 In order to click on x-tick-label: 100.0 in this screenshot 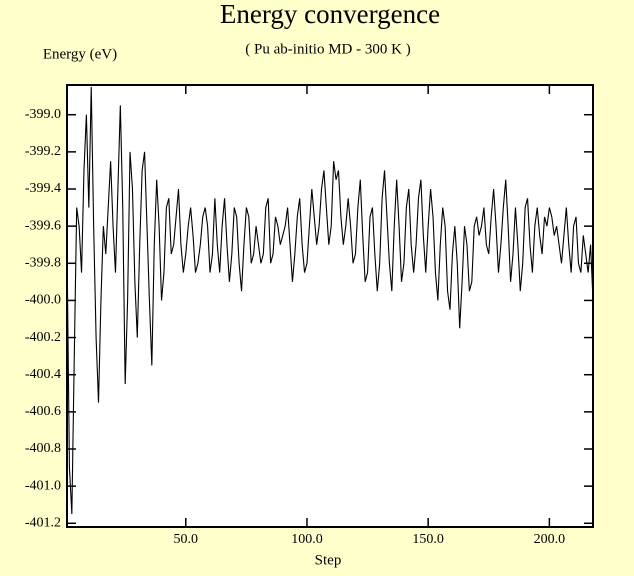, I will do `click(307, 539)`.